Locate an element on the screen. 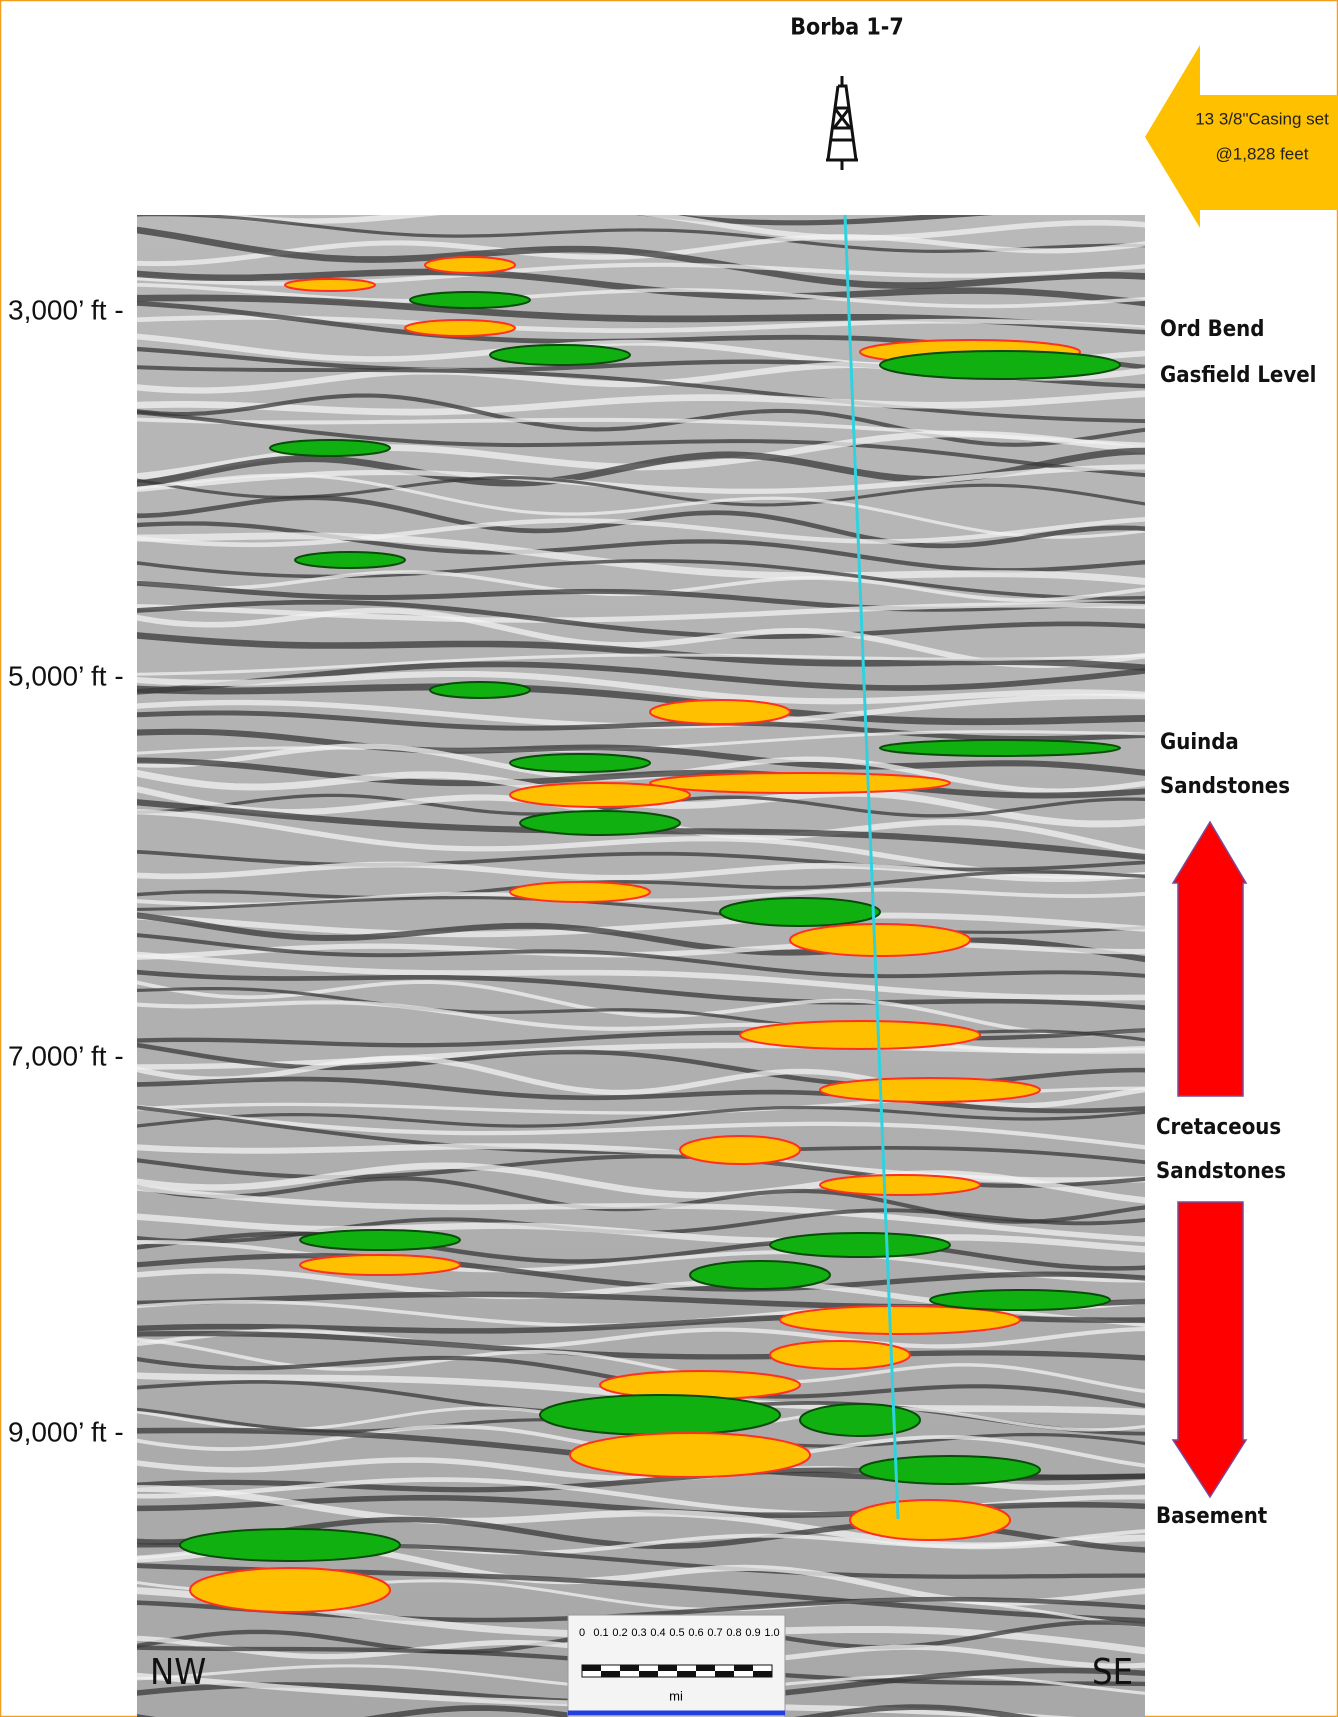 The height and width of the screenshot is (1717, 1338). casing-note: @1,828 feet is located at coordinates (1262, 153).